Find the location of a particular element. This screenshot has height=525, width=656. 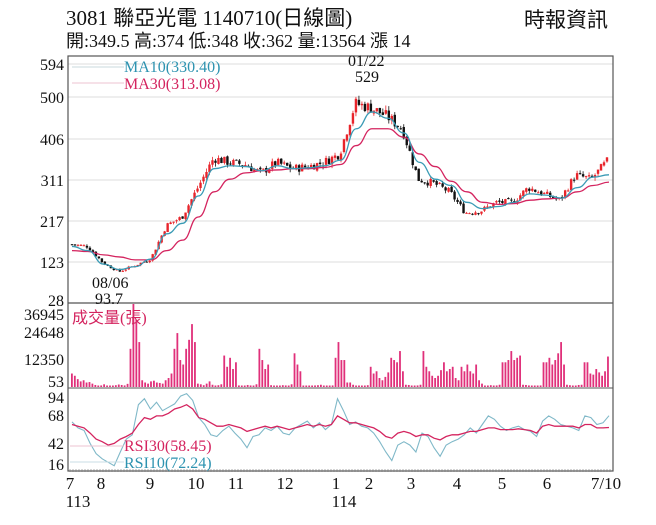

price-tick-label: 406 is located at coordinates (52, 140).